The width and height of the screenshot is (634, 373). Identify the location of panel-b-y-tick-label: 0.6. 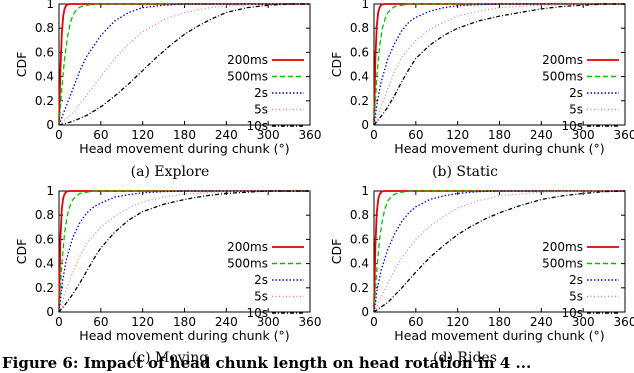
(359, 52).